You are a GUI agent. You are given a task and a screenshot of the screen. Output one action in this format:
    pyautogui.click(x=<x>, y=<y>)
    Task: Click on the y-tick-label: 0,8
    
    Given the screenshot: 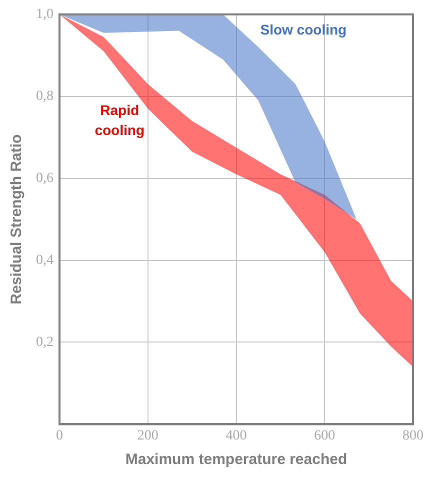 What is the action you would take?
    pyautogui.click(x=45, y=96)
    